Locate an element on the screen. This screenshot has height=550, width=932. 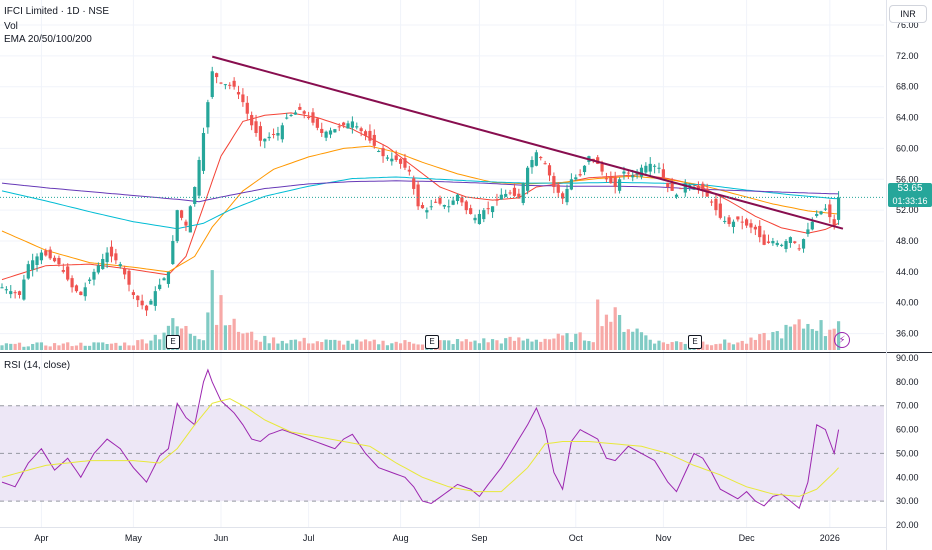
volume-legend: Vol is located at coordinates (11, 26).